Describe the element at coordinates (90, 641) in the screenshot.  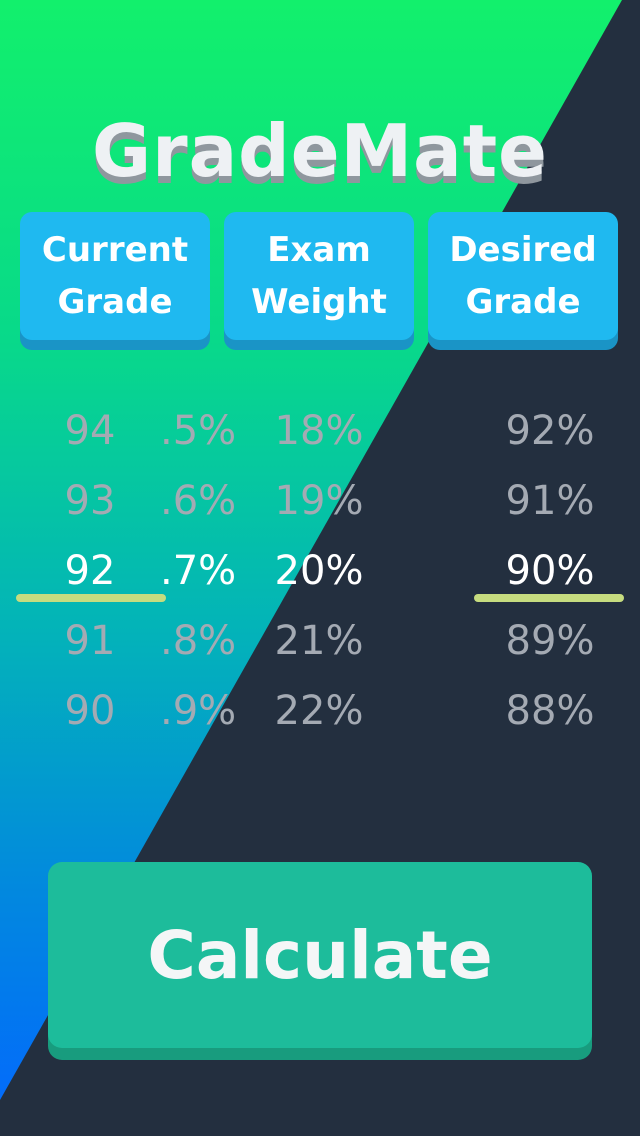
I see `current-grade-option: 91` at that location.